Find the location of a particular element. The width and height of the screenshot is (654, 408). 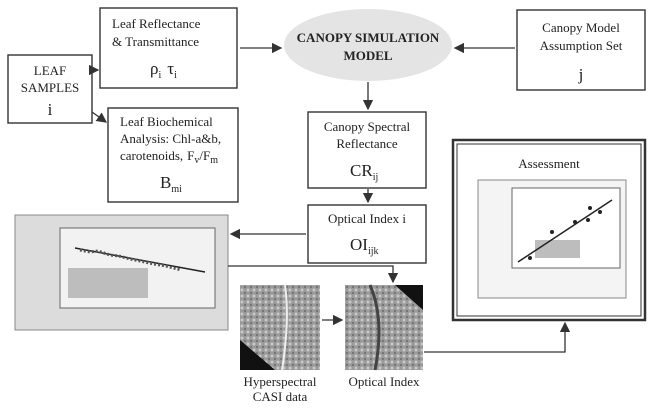

subscript: mi is located at coordinates (176, 189).